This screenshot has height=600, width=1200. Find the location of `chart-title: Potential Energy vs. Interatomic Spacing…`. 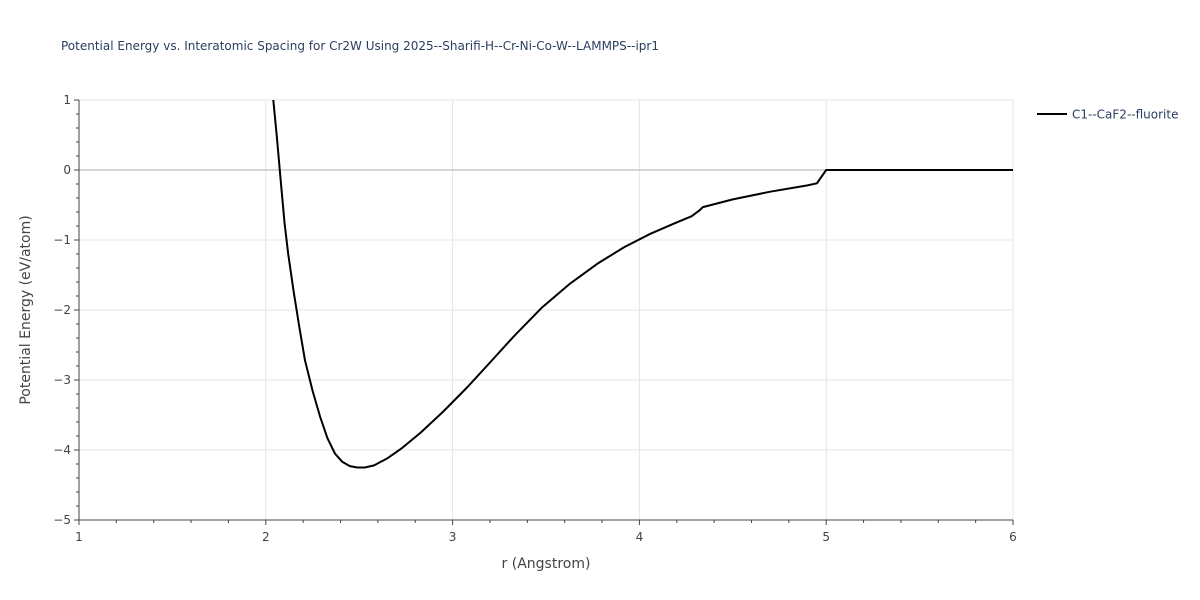

chart-title: Potential Energy vs. Interatomic Spacing… is located at coordinates (360, 46).